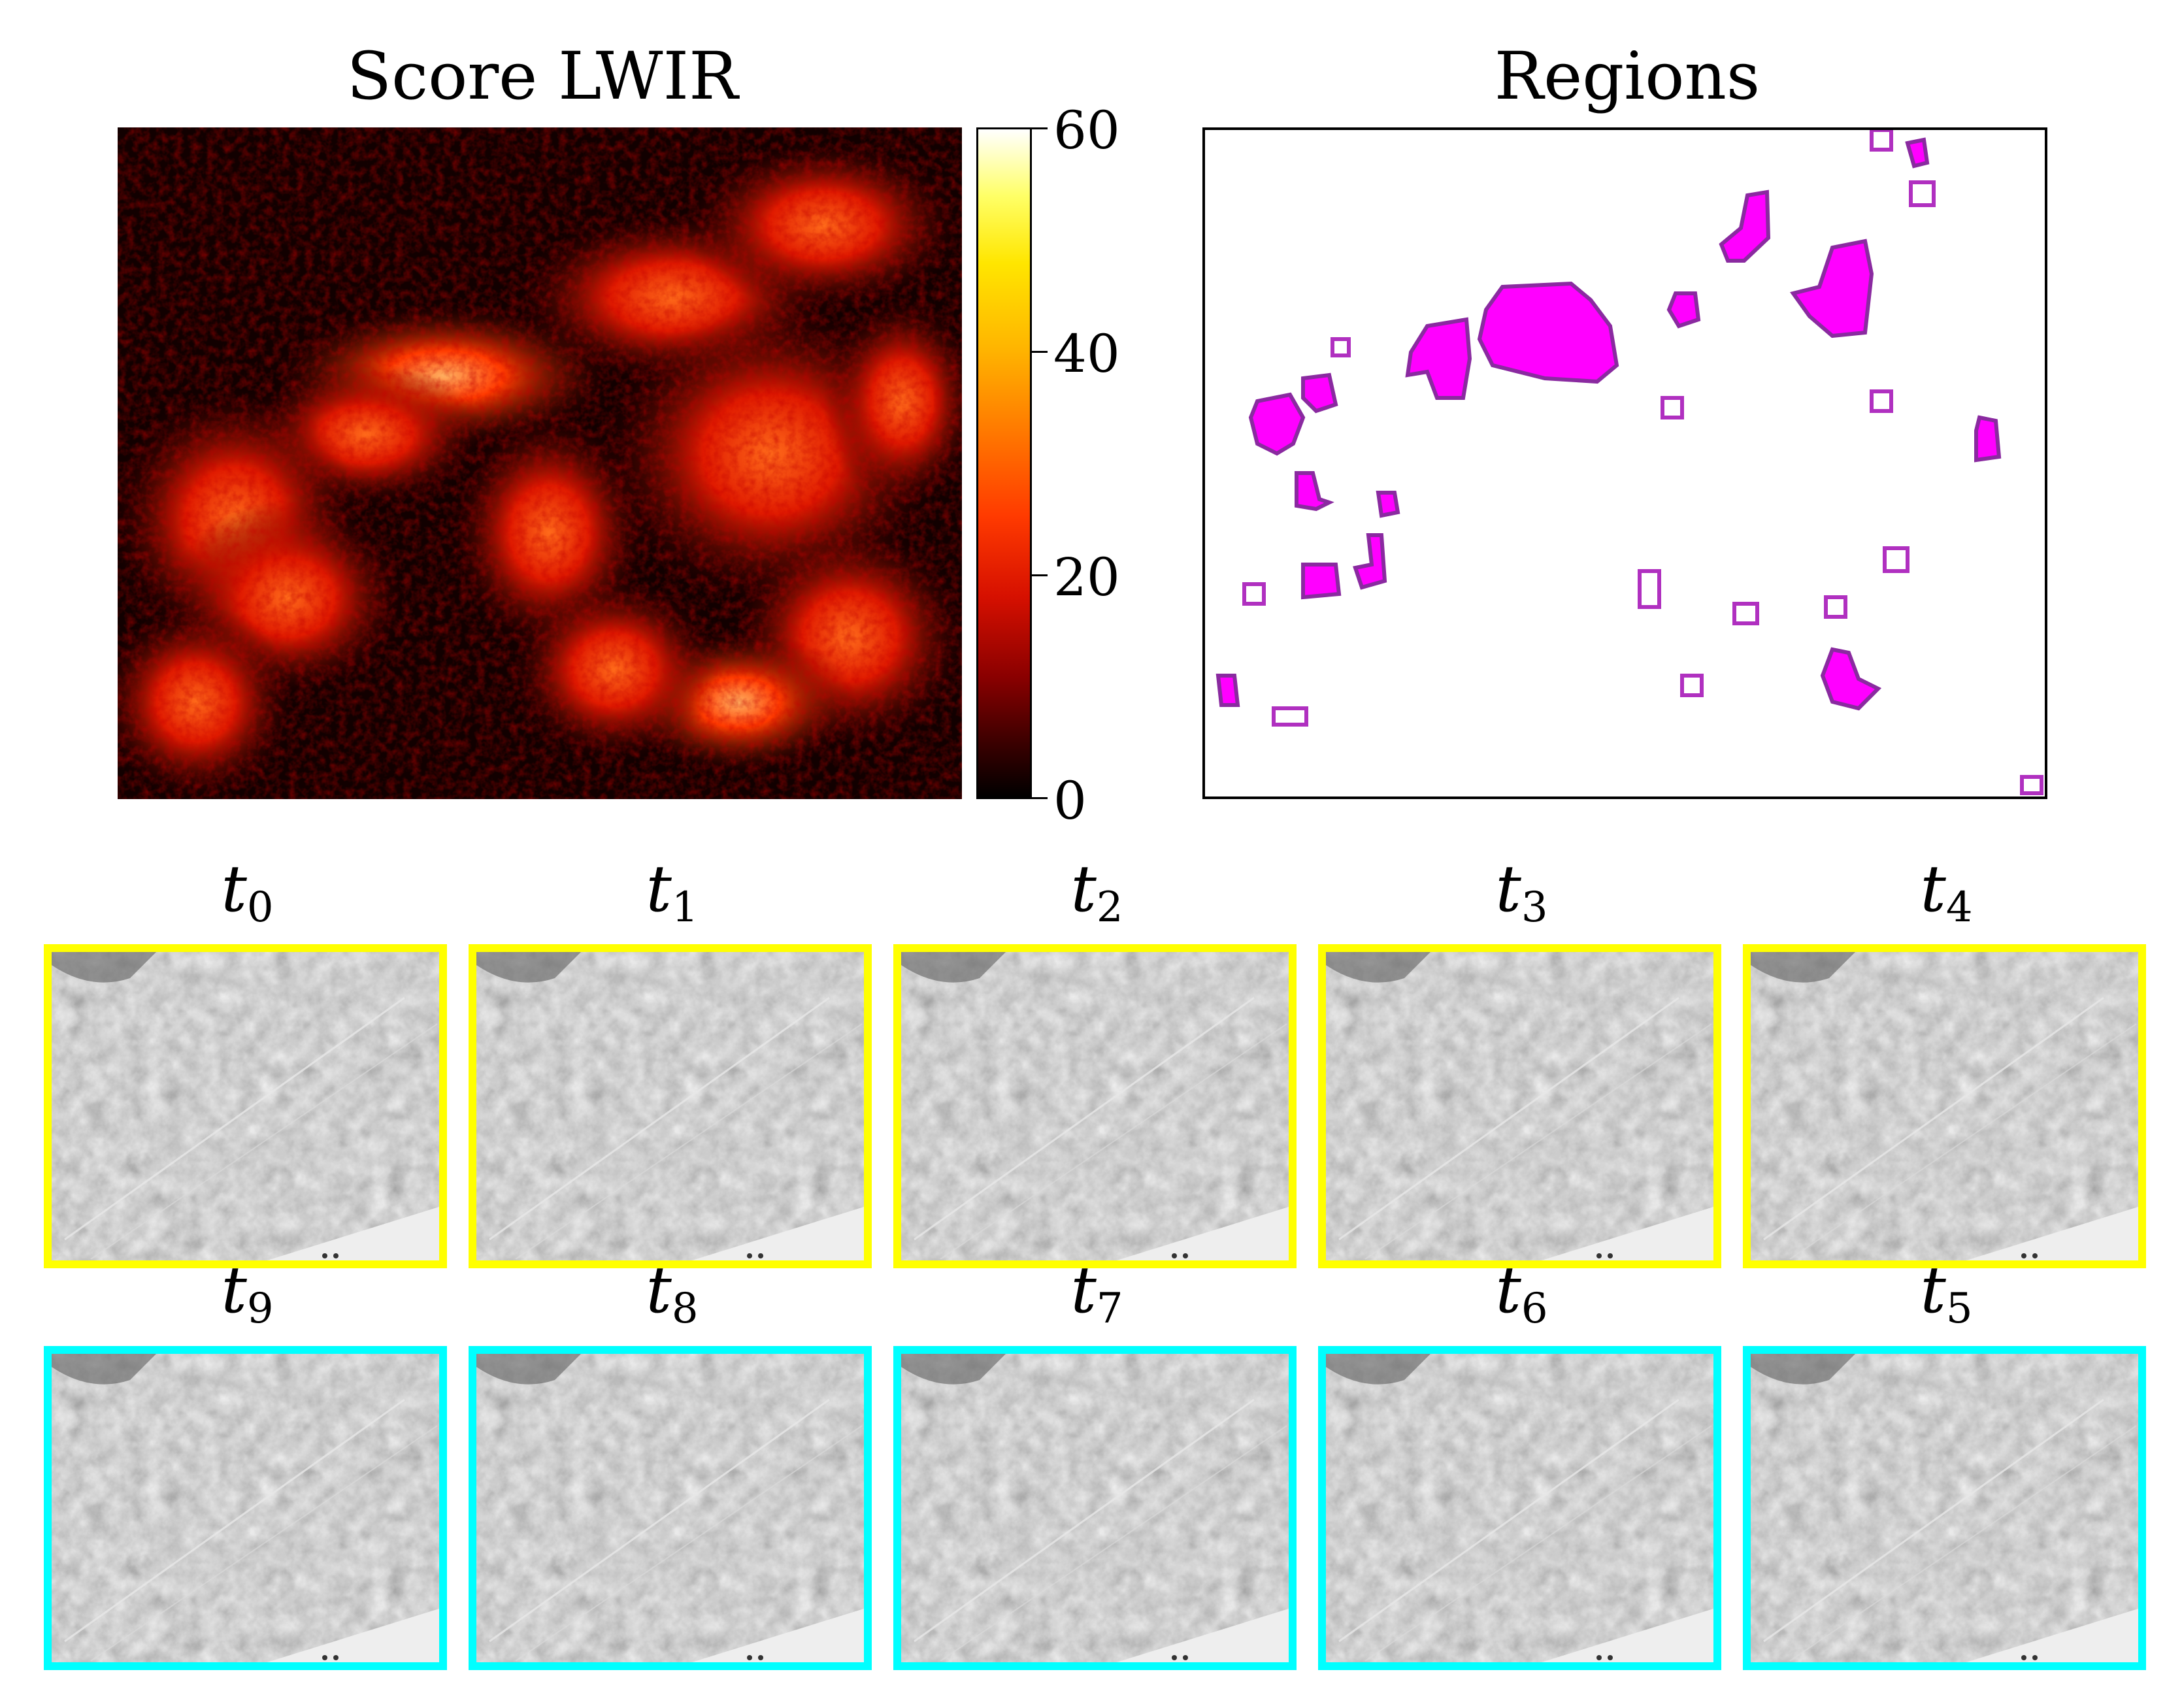 This screenshot has height=1708, width=2182. What do you see at coordinates (1096, 892) in the screenshot?
I see `frame-title-t2: t2` at bounding box center [1096, 892].